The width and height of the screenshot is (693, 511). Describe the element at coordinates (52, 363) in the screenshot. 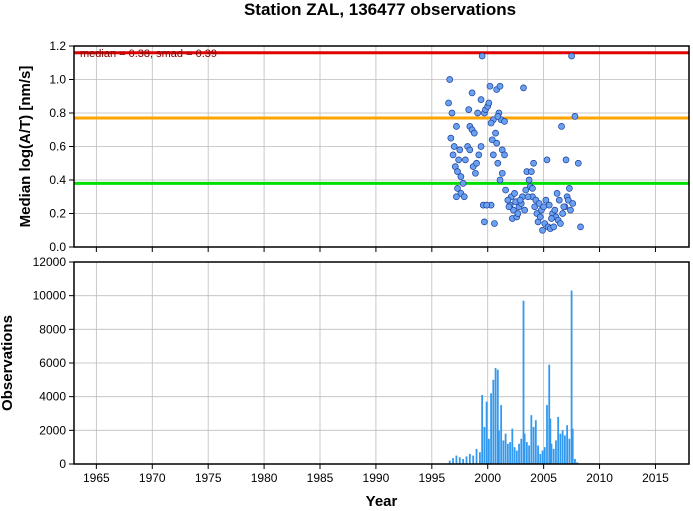

I see `y-tick-label: 6000` at that location.